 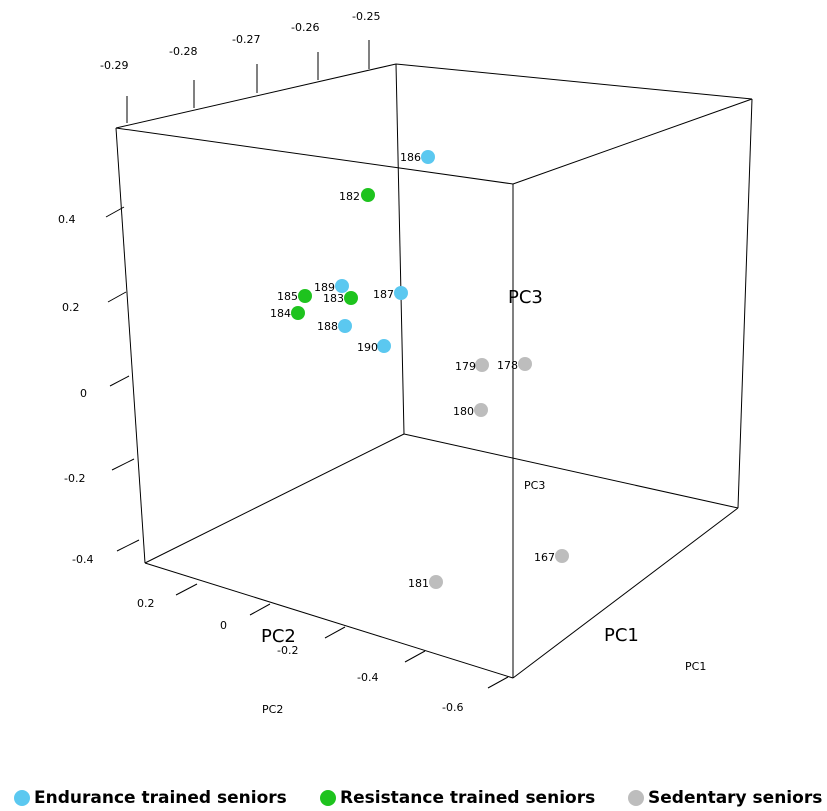 What do you see at coordinates (82, 559) in the screenshot?
I see `z-tick-label: -0.4` at bounding box center [82, 559].